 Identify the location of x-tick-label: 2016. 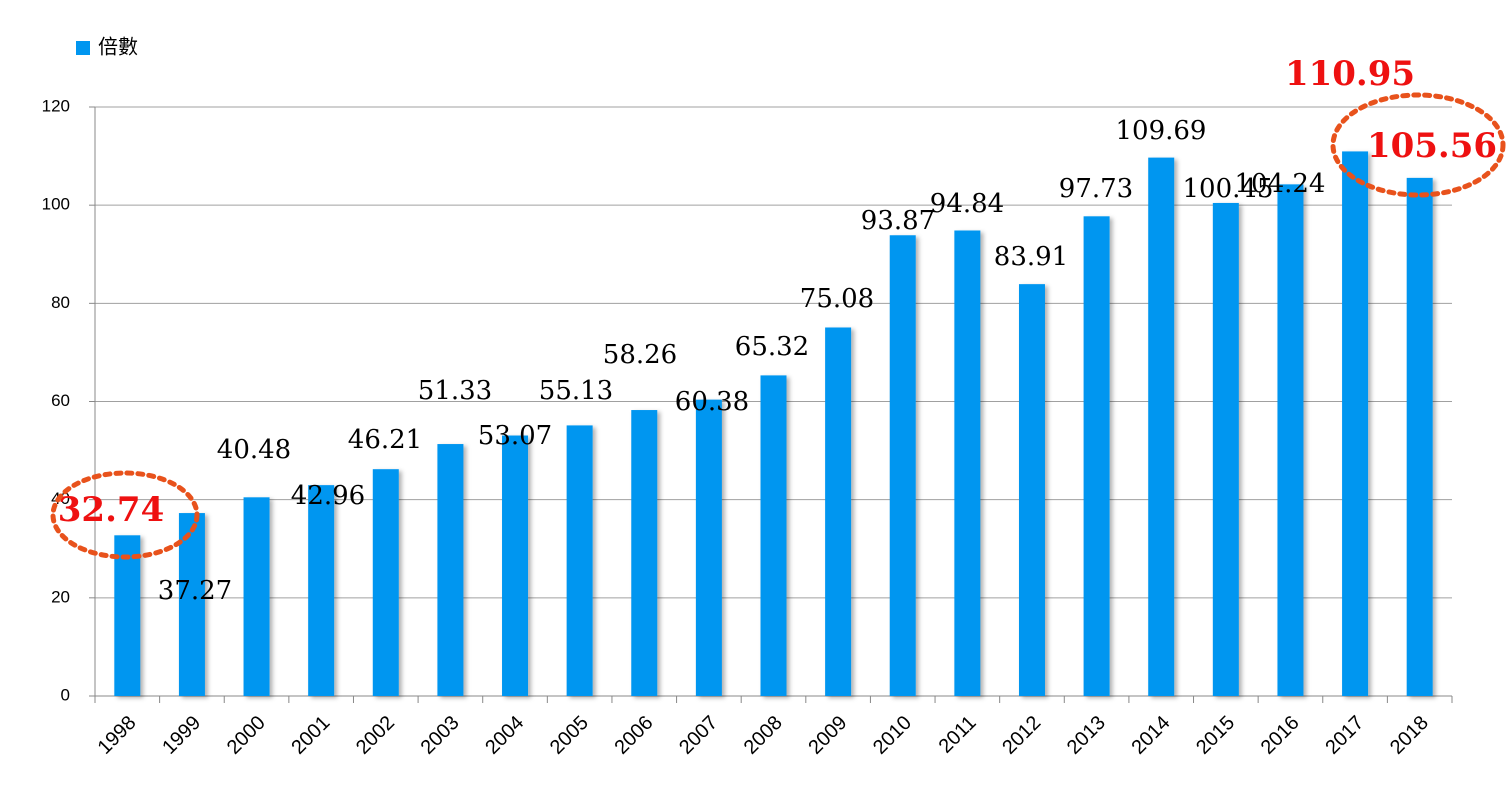
(1280, 735).